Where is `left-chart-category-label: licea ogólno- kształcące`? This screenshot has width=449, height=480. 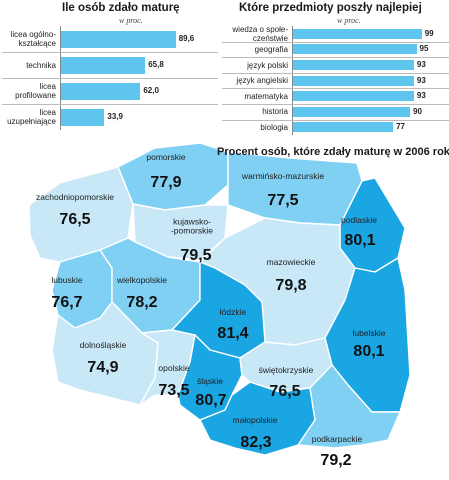 left-chart-category-label: licea ogólno- kształcące is located at coordinates (33, 39).